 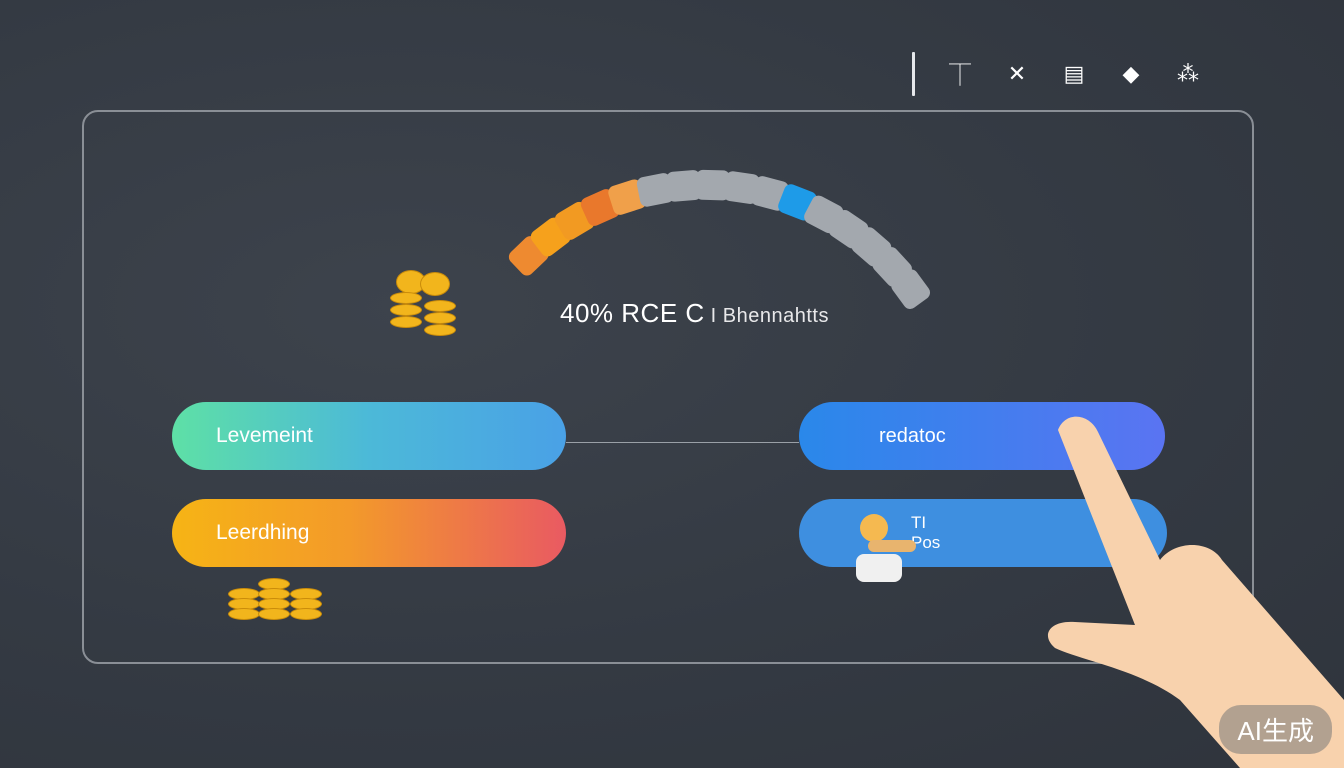 What do you see at coordinates (682, 442) in the screenshot?
I see `connector-line` at bounding box center [682, 442].